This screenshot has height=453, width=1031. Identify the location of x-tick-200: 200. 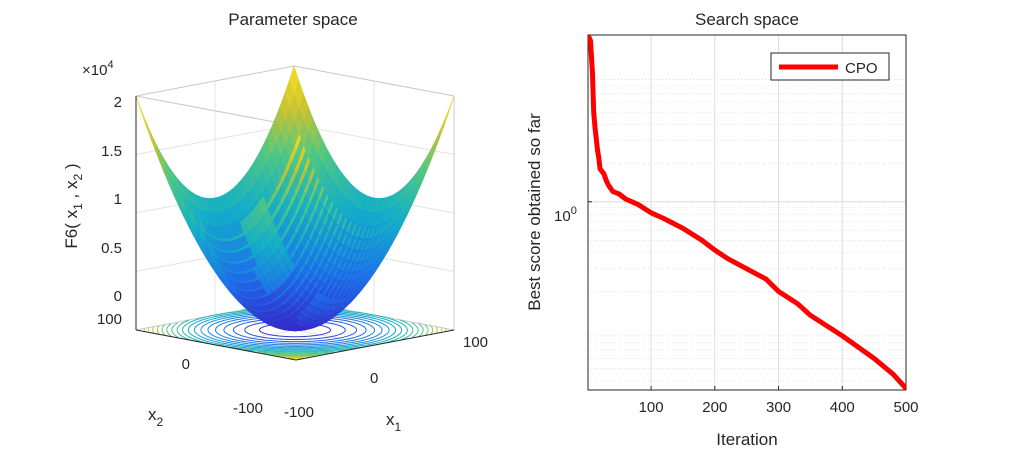
(714, 407).